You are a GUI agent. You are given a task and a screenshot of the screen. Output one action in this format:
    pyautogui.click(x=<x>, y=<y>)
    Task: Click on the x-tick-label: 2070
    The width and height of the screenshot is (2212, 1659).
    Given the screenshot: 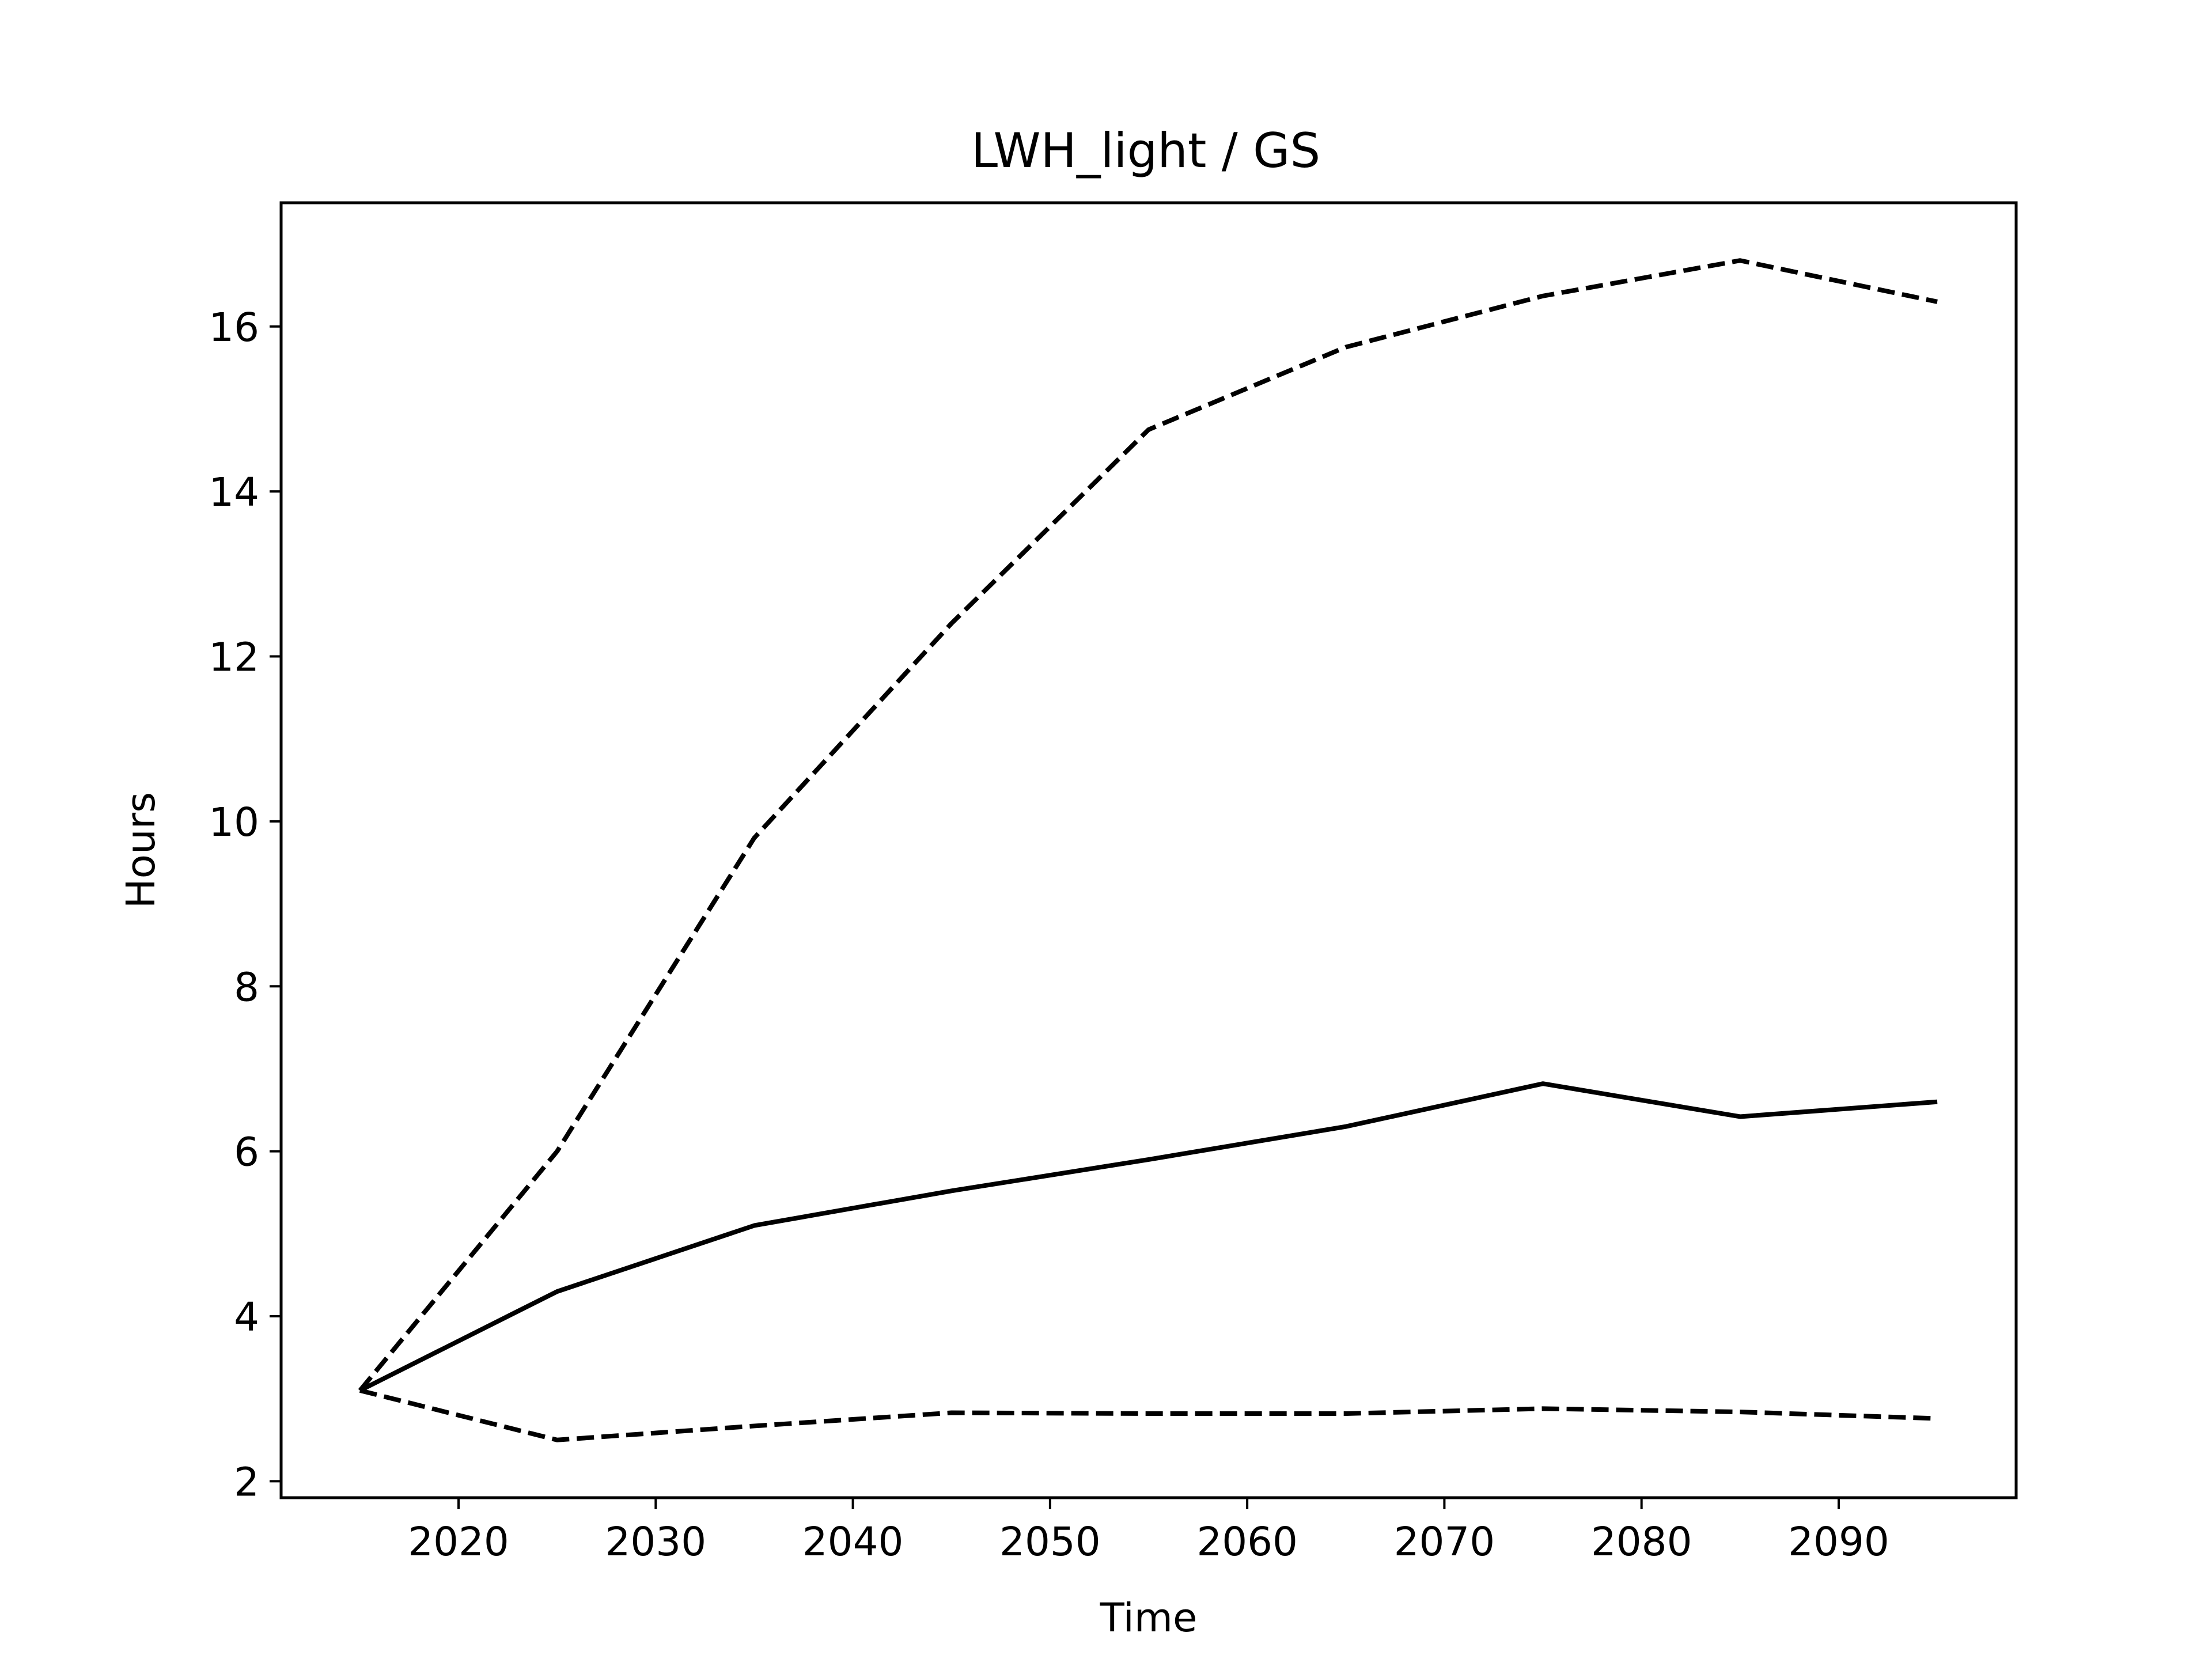 What is the action you would take?
    pyautogui.click(x=1444, y=1542)
    